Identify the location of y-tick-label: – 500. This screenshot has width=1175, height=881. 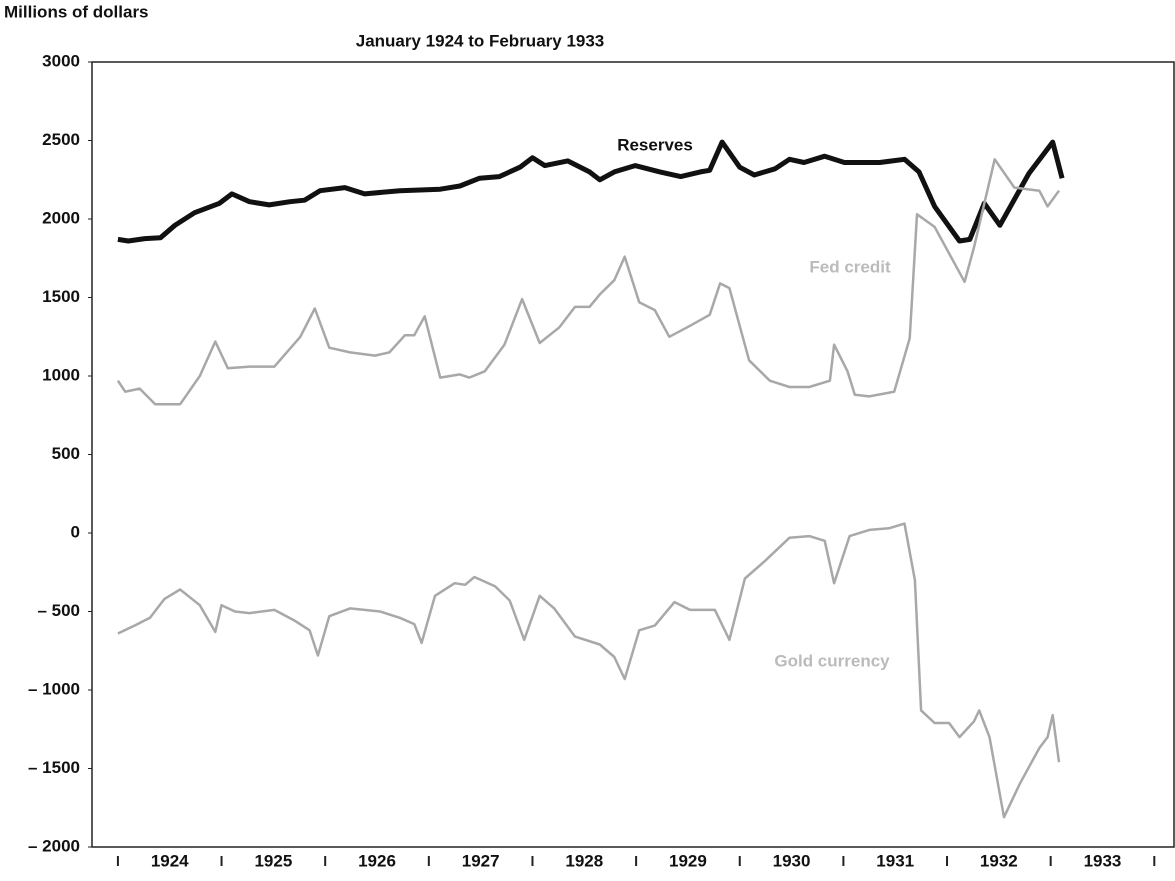
(58, 610).